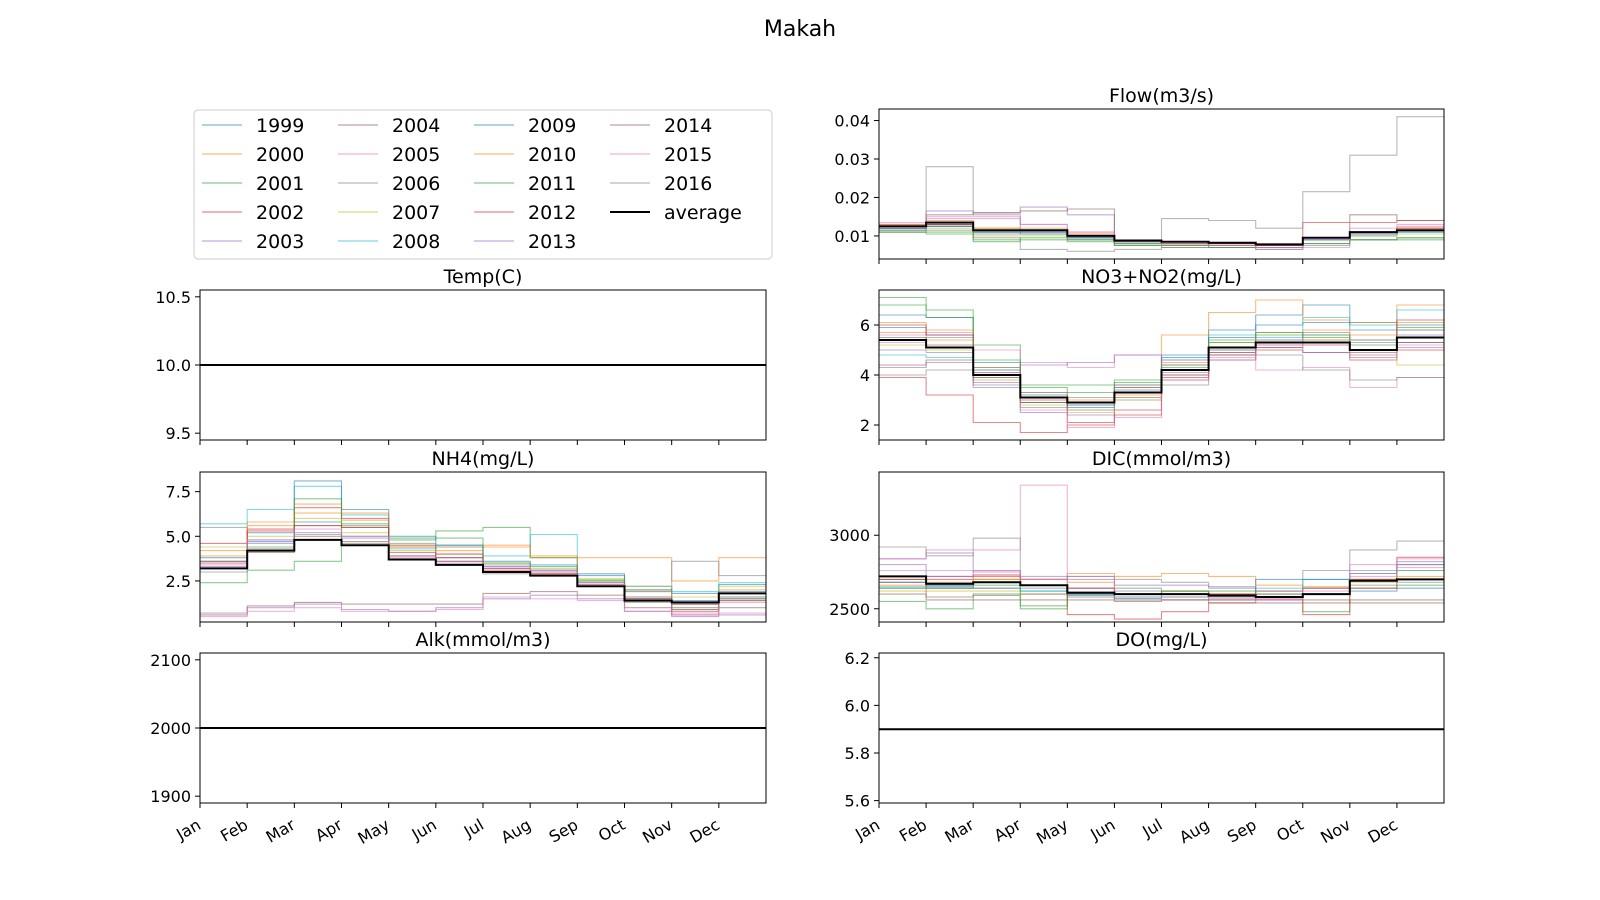 Image resolution: width=1600 pixels, height=900 pixels. Describe the element at coordinates (1161, 277) in the screenshot. I see `panel-title: NO3+NO2(mg/L)` at that location.